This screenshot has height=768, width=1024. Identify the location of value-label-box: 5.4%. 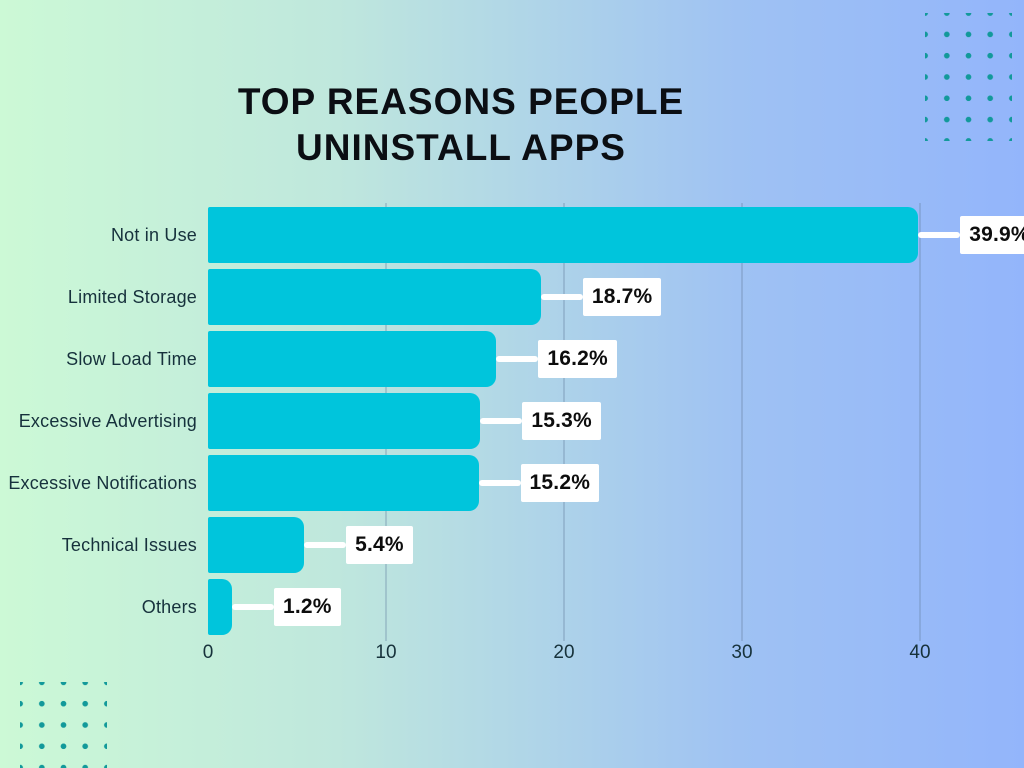
(379, 545).